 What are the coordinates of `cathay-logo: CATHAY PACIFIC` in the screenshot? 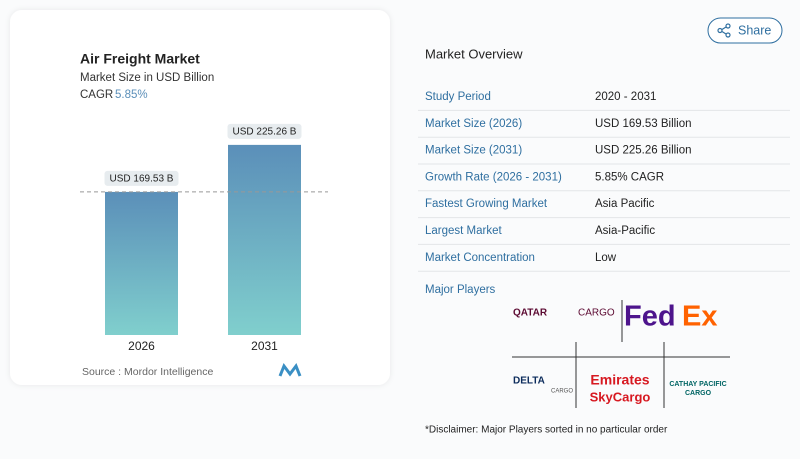 It's located at (697, 384).